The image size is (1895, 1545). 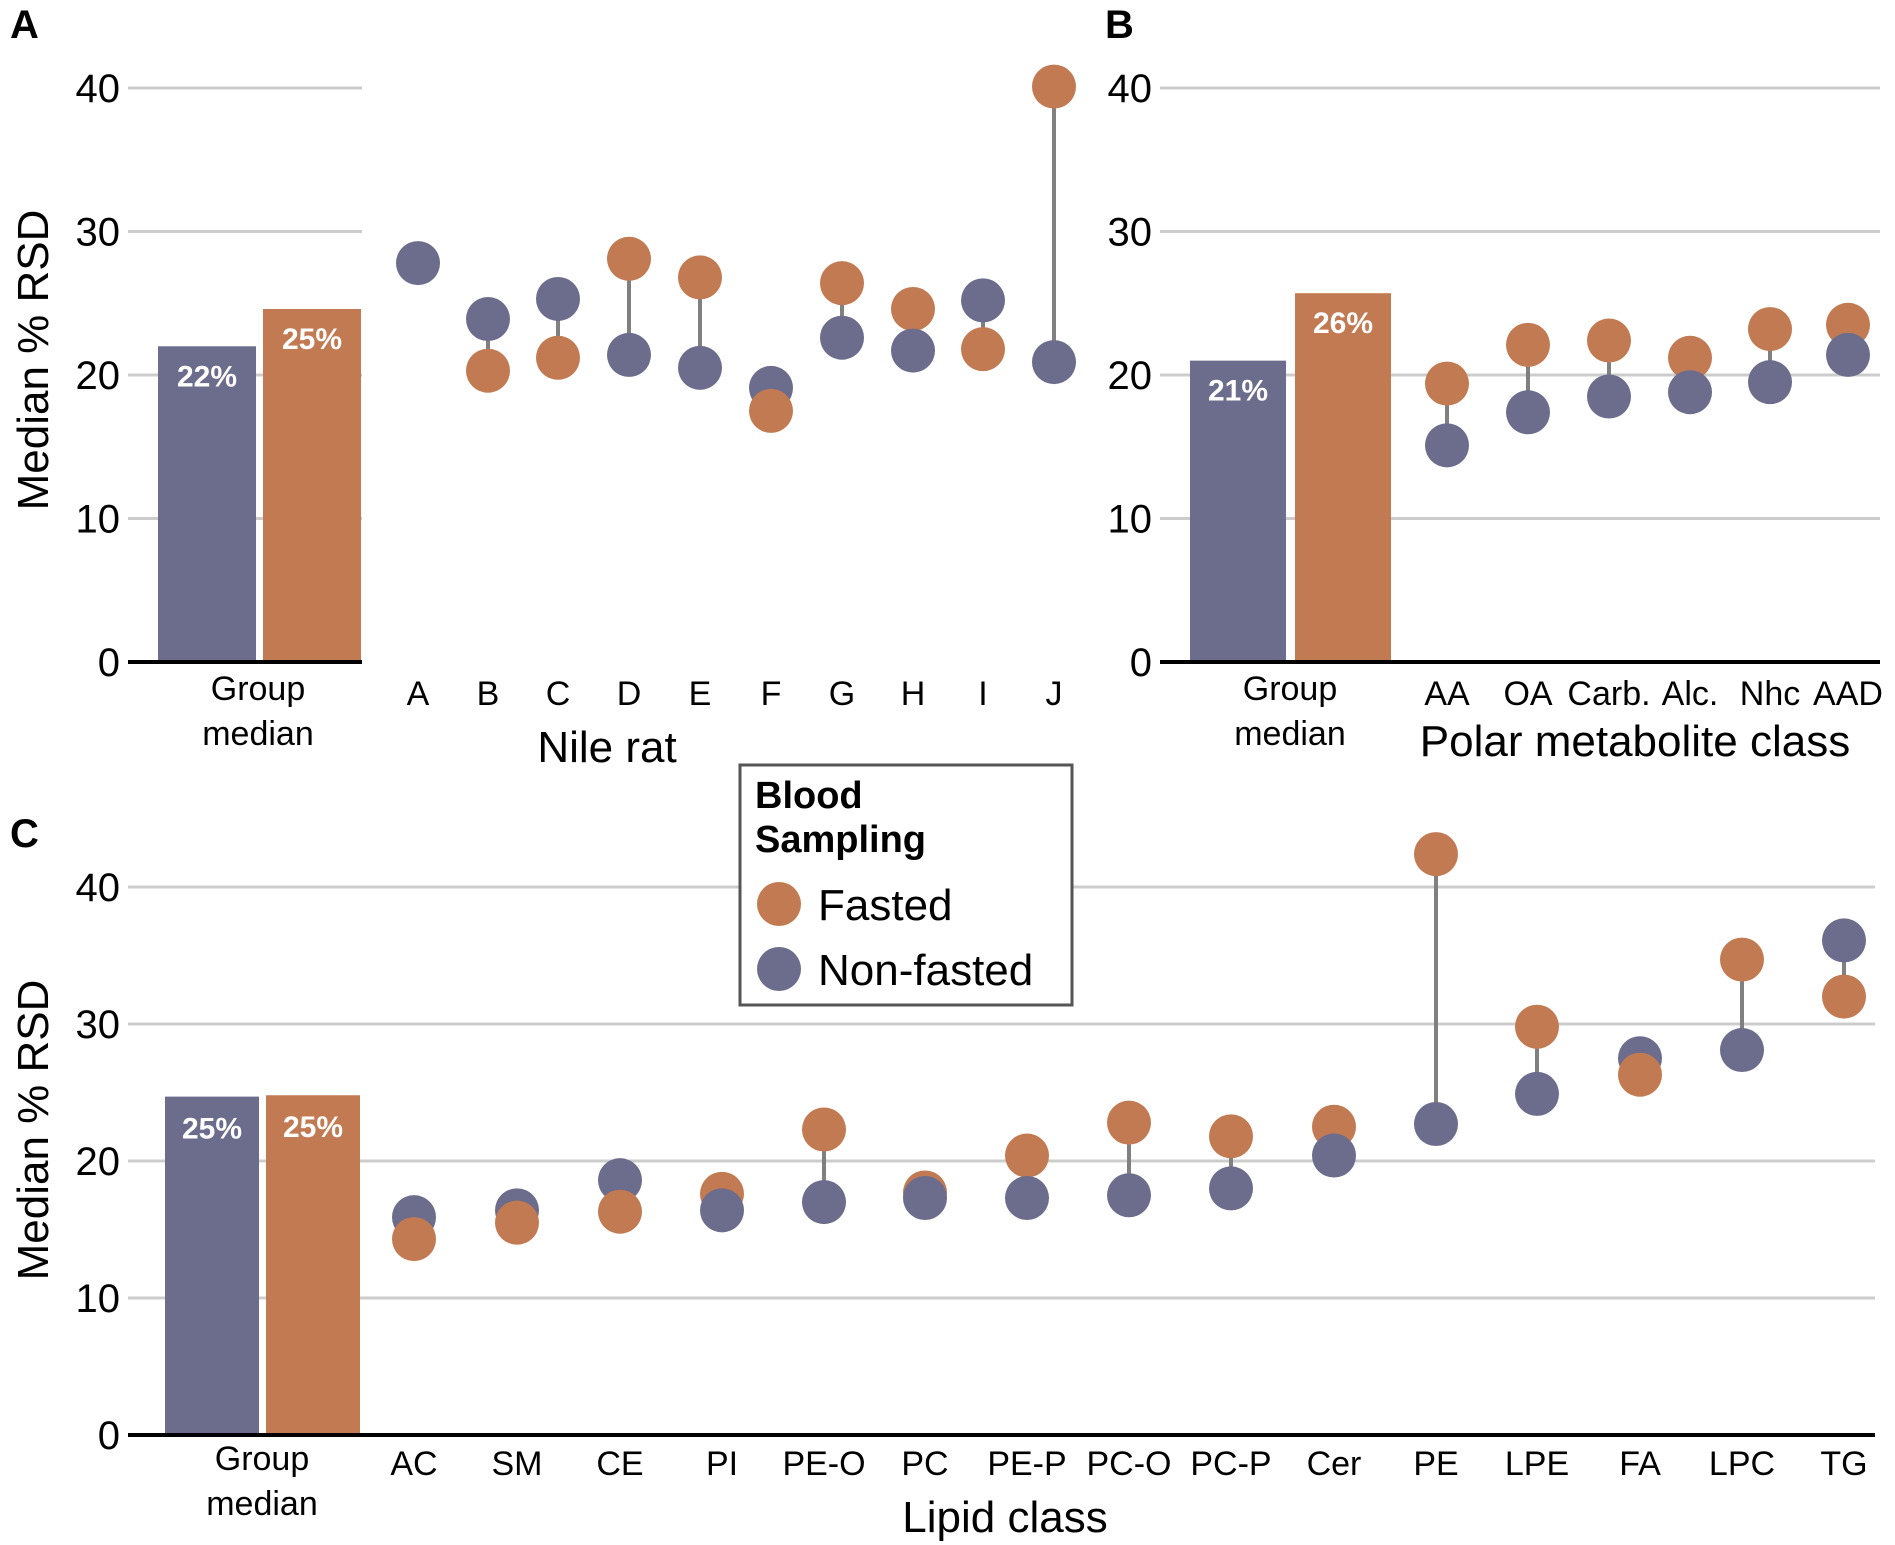 What do you see at coordinates (24, 25) in the screenshot?
I see `panel-label: A` at bounding box center [24, 25].